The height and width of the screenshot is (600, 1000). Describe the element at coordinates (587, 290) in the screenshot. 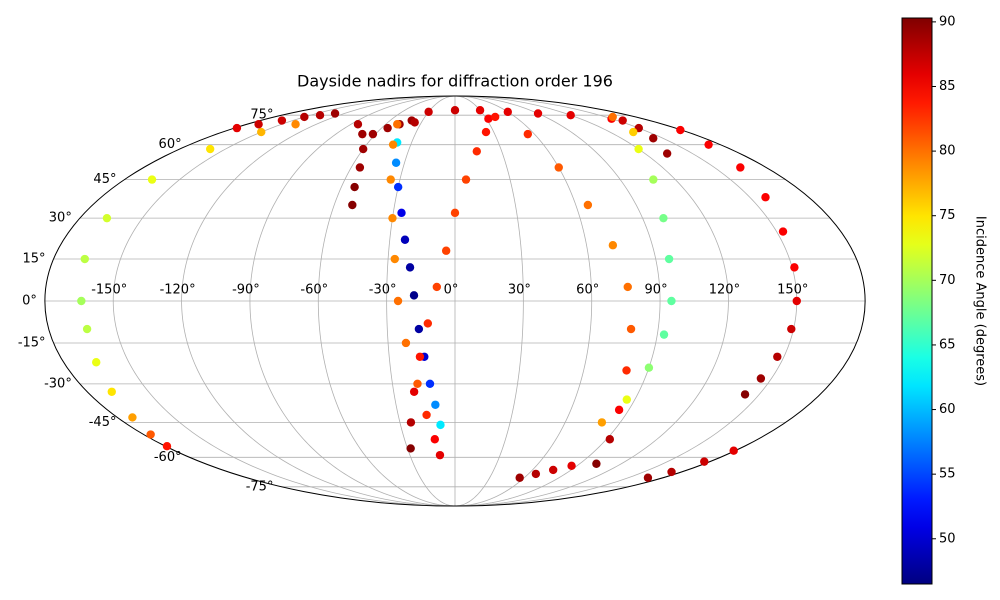

I see `x-tick-label: 60°` at that location.